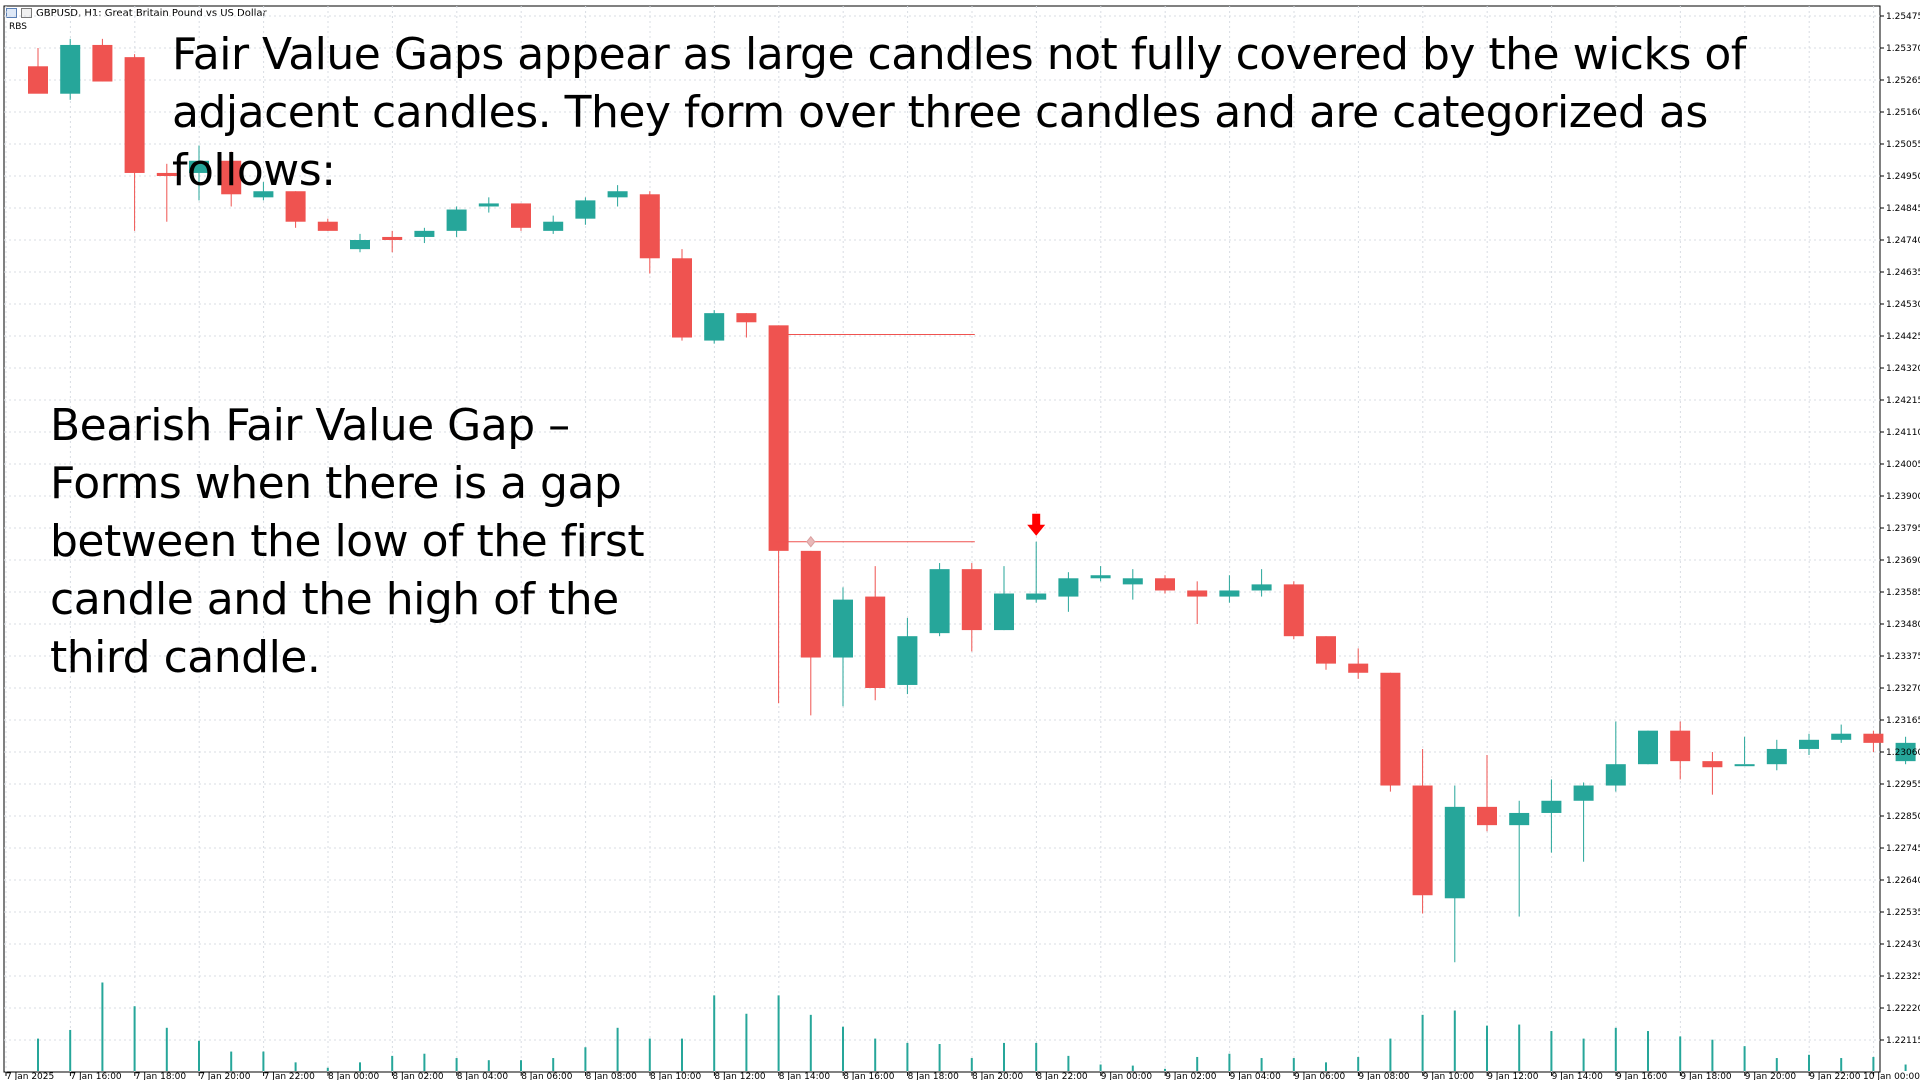 The image size is (1920, 1080). Describe the element at coordinates (1903, 817) in the screenshot. I see `price-label: 1.22850` at that location.